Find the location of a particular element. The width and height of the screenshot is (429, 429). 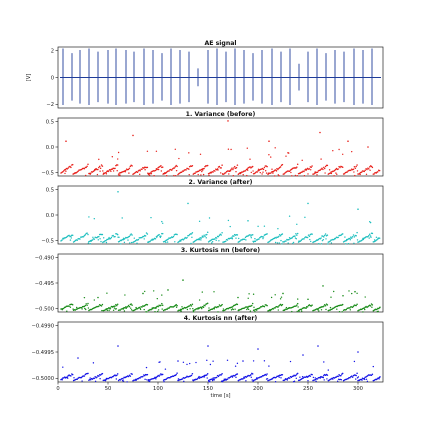

y-tick-label: −0.4995 is located at coordinates (43, 353).